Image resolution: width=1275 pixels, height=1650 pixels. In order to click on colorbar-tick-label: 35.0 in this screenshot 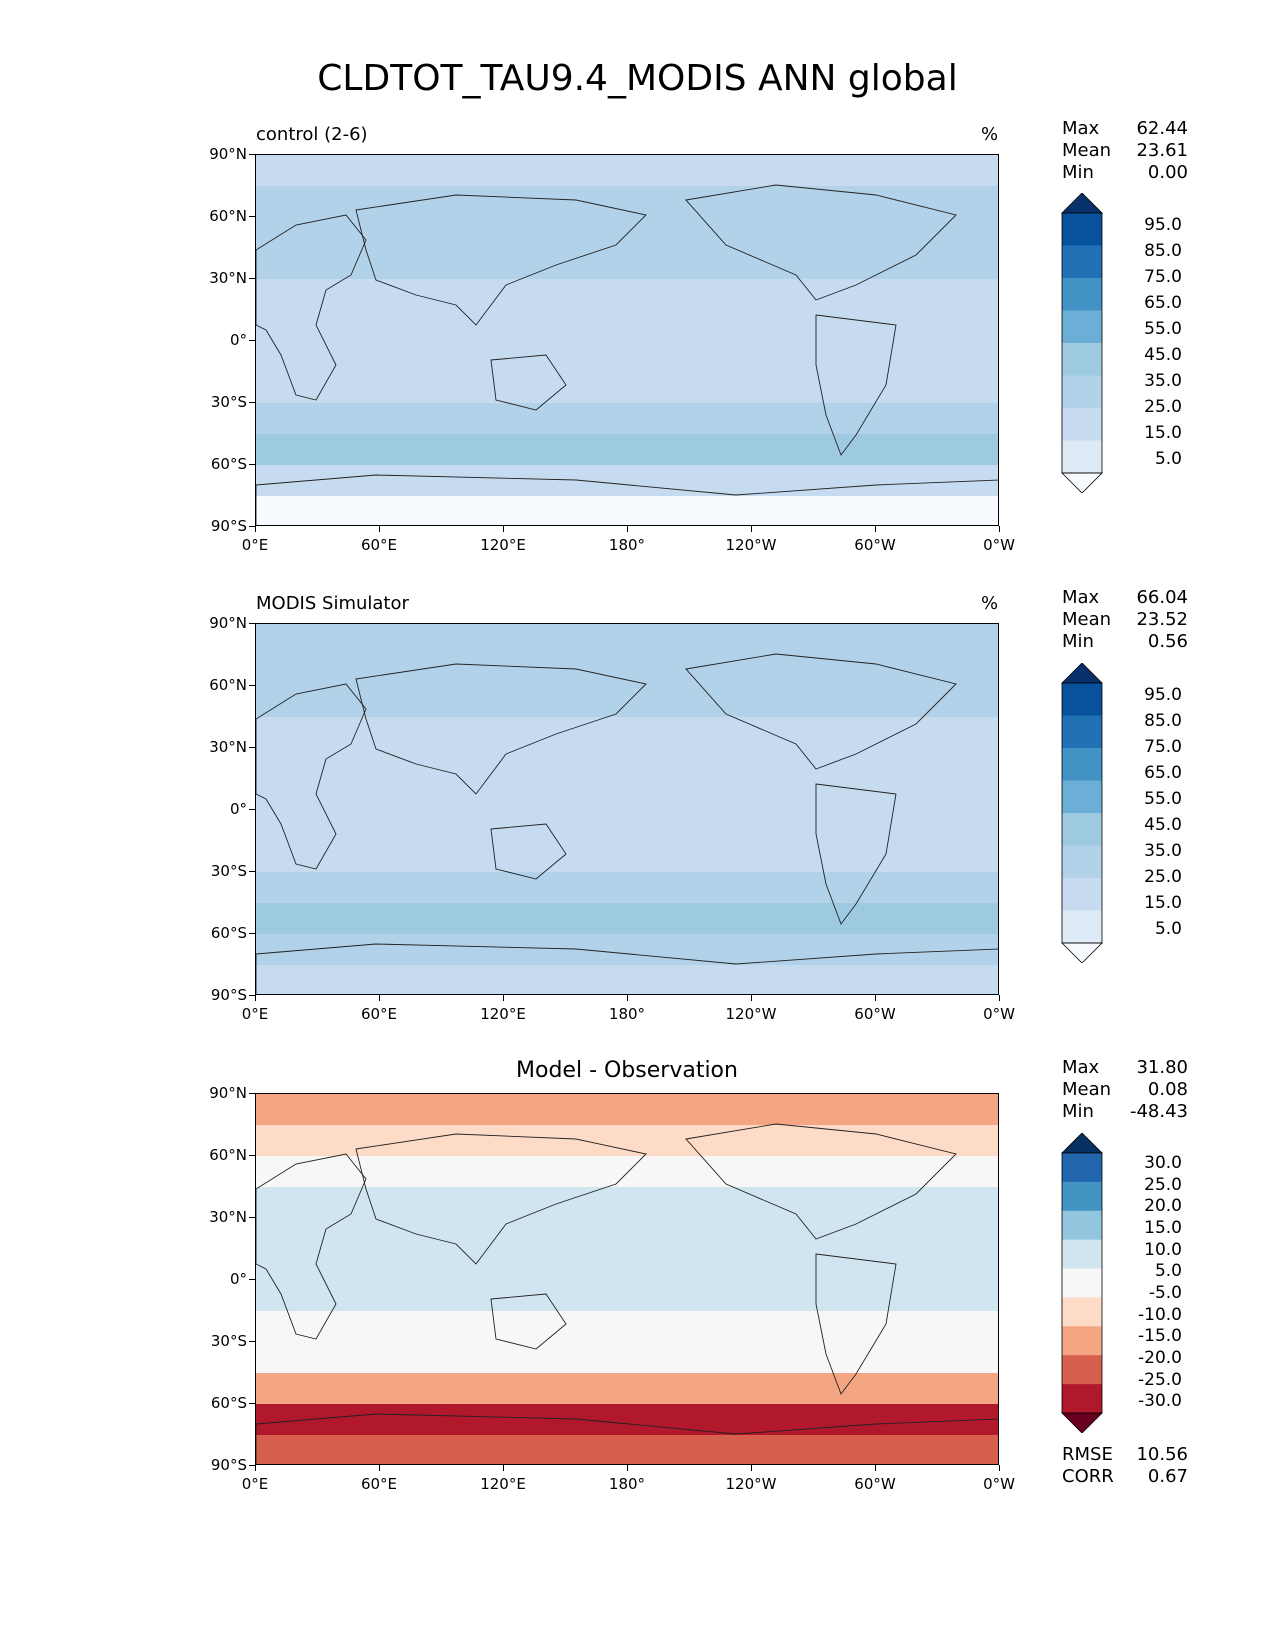, I will do `click(1163, 381)`.